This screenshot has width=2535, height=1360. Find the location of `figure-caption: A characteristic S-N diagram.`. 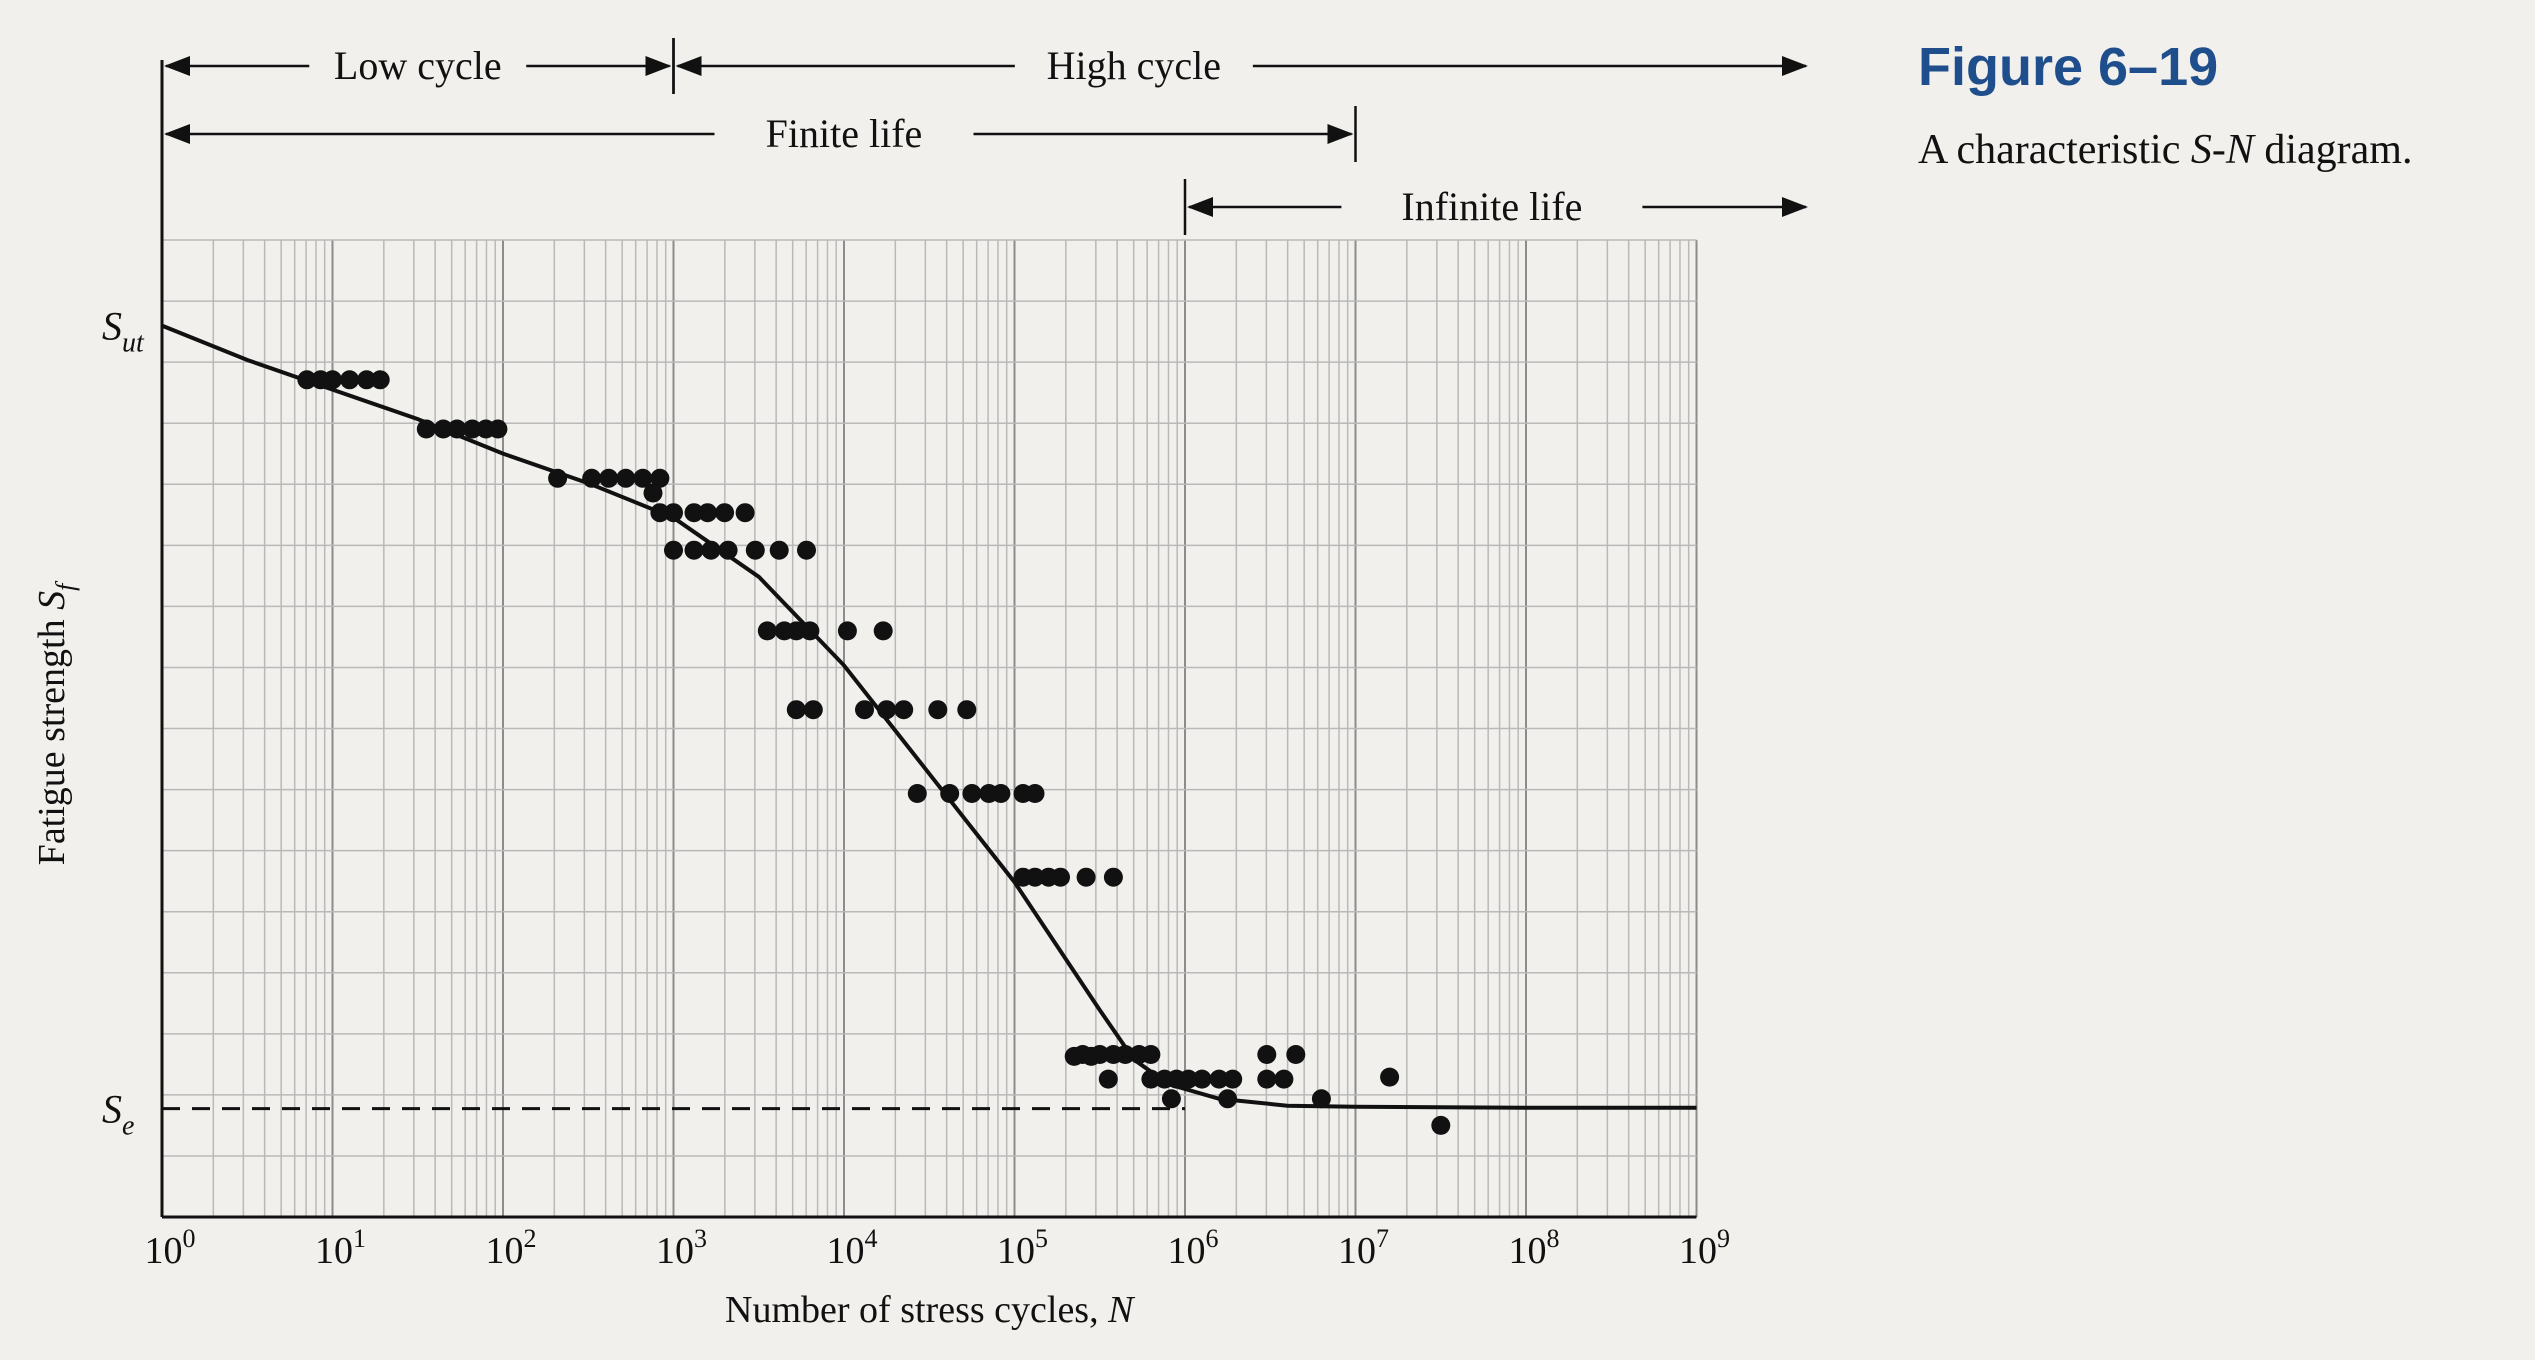

figure-caption: A characteristic S-N diagram. is located at coordinates (2165, 150).